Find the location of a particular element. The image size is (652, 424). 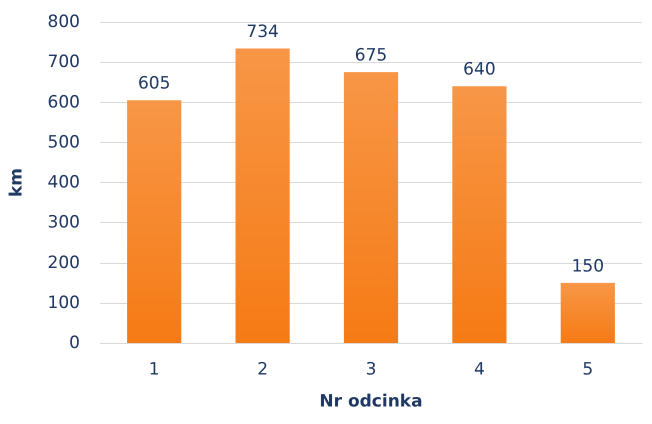

x-tick-label: 3 is located at coordinates (371, 370).